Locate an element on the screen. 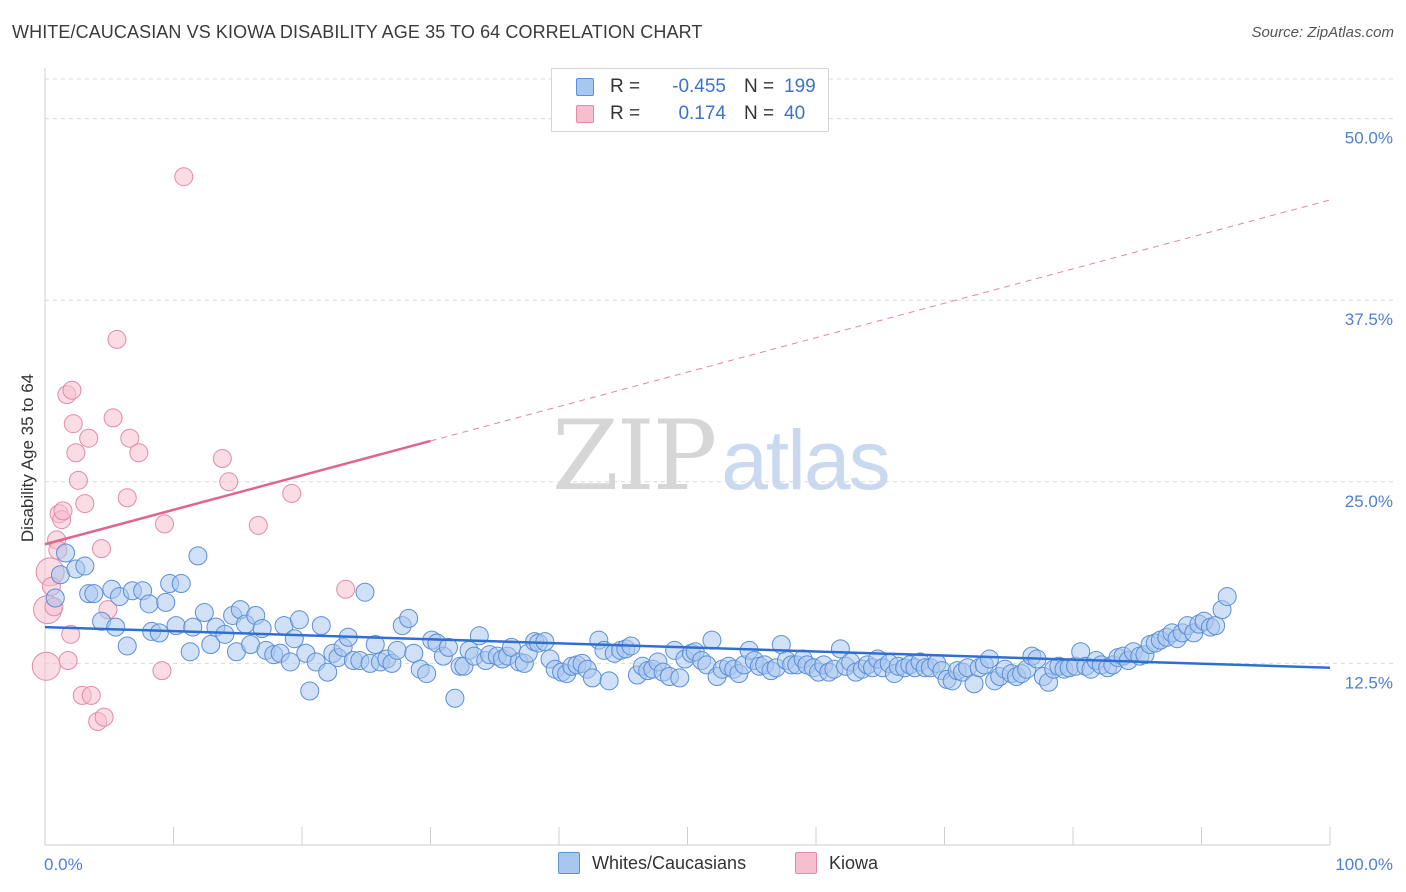 Image resolution: width=1406 pixels, height=892 pixels. legend-row-kiowa: R = 0.174 N = 40 is located at coordinates (690, 114).